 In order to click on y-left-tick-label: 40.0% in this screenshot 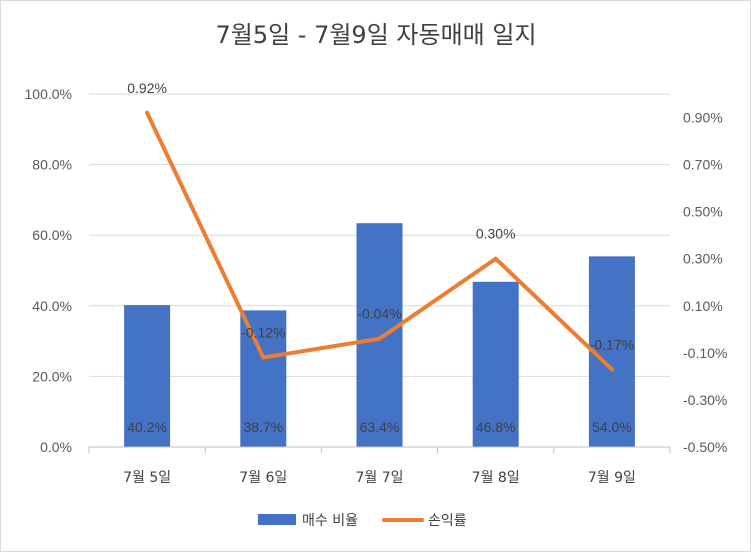, I will do `click(52, 306)`.